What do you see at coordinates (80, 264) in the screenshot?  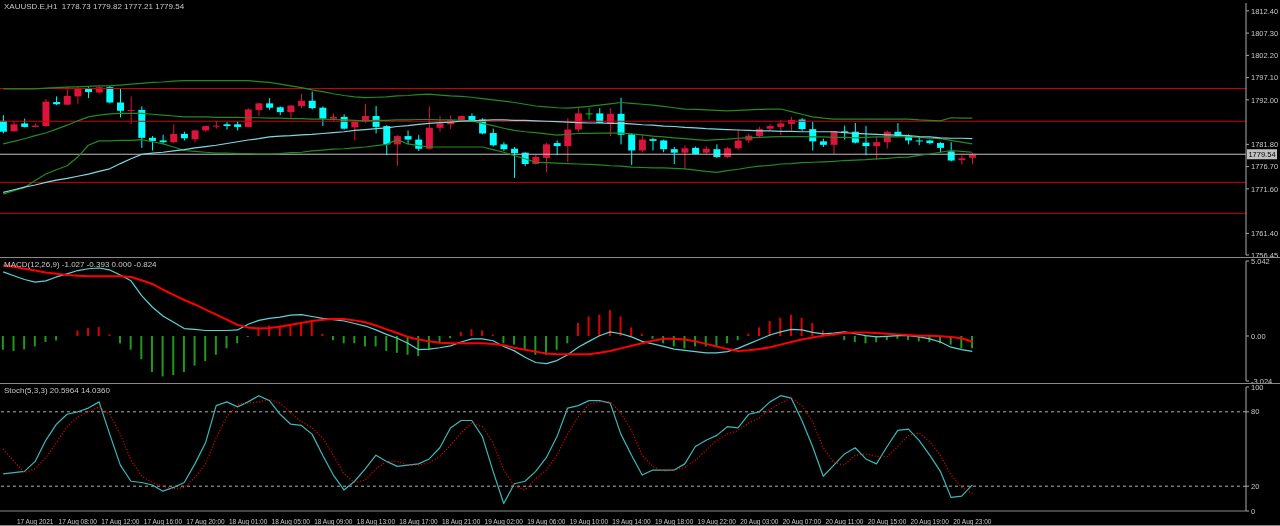 I see `chart-title: MACD(12,26,9) -1.027 -0.393 0.000 -0.824` at bounding box center [80, 264].